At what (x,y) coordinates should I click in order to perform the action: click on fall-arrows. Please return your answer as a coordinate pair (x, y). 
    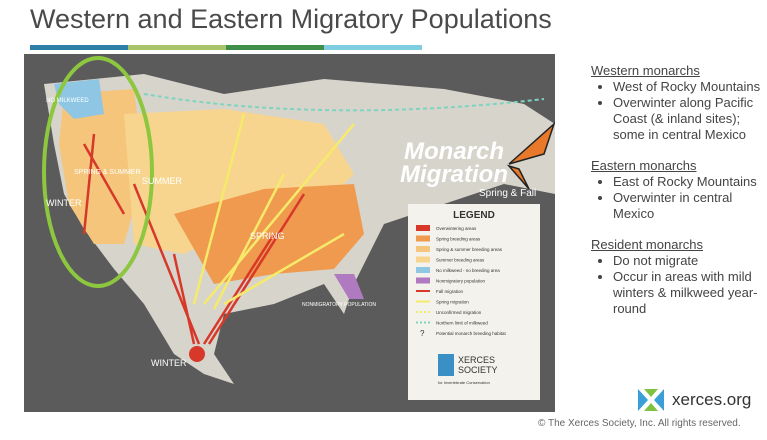
    Looking at the image, I should click on (194, 239).